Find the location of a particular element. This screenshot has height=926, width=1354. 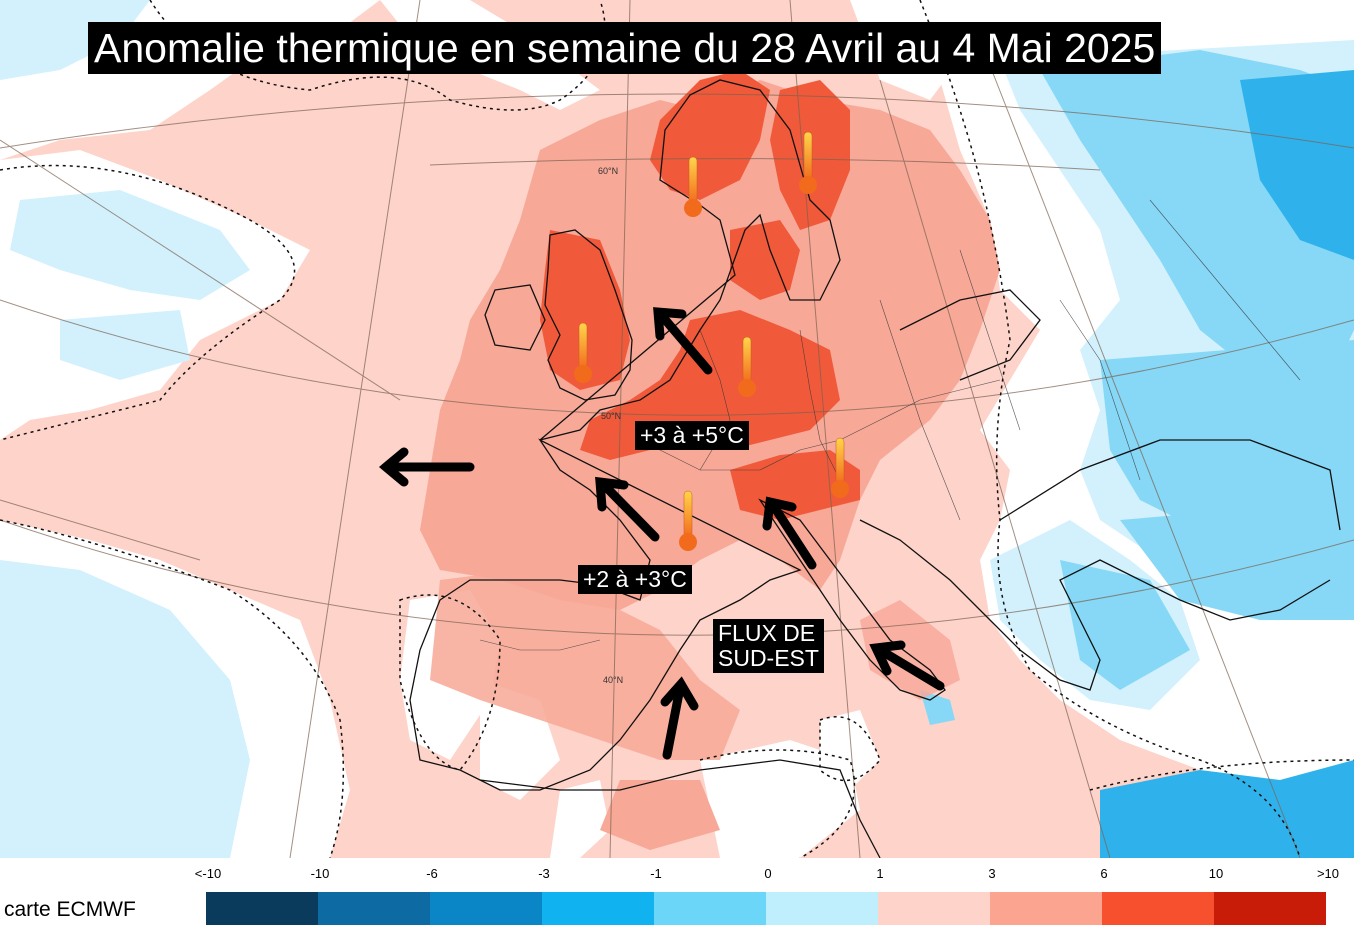

legend-tick-label: 3 is located at coordinates (992, 873).